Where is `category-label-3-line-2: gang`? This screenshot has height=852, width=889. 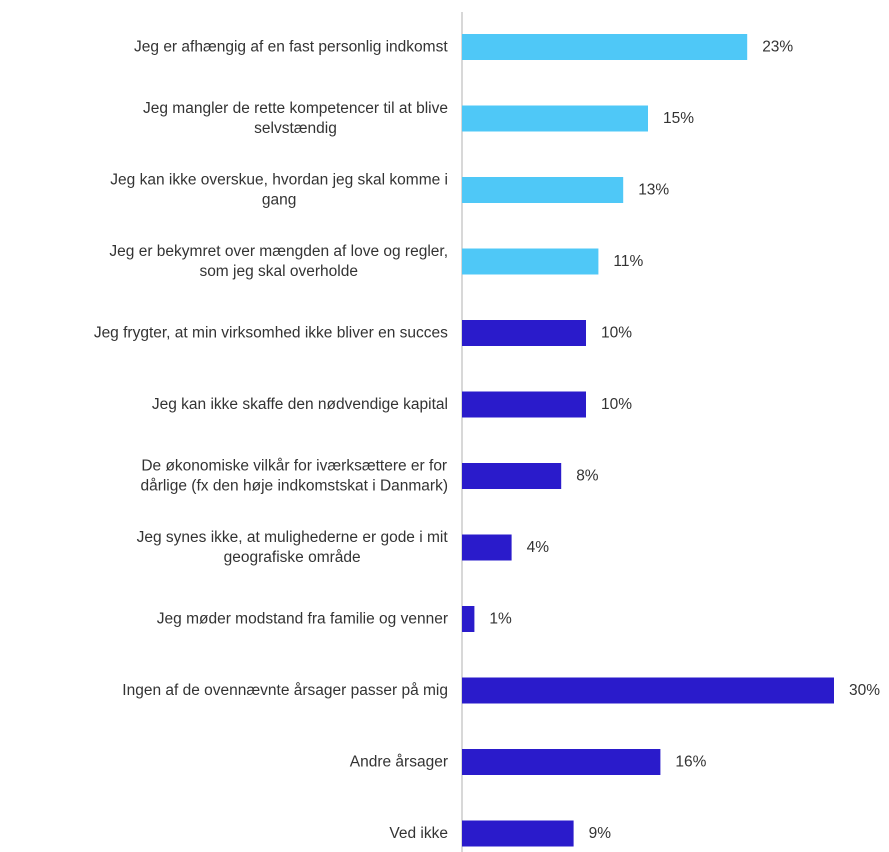 category-label-3-line-2: gang is located at coordinates (279, 200).